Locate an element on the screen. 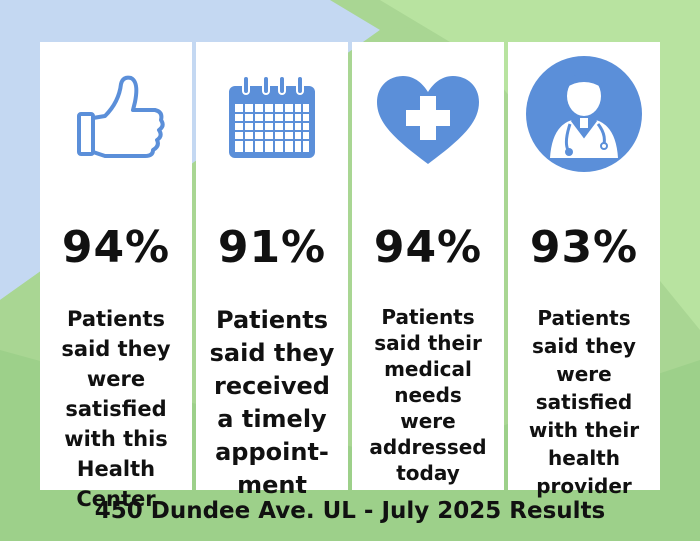 This screenshot has height=541, width=700. stat-percent: 91% is located at coordinates (272, 247).